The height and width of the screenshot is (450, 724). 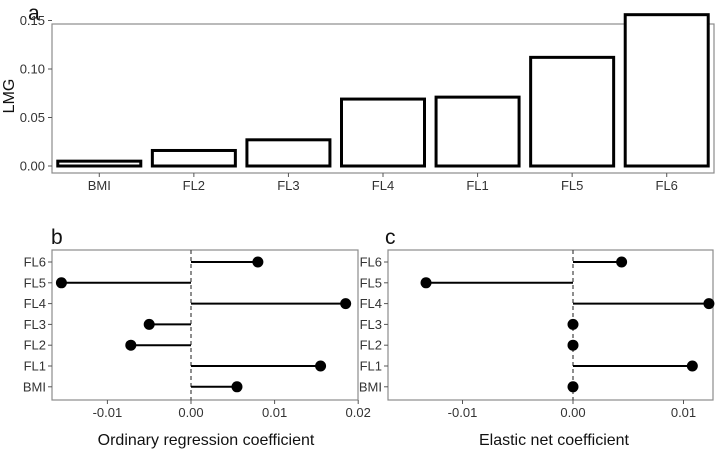 I want to click on panel-b-xlabel: Ordinary regression coefficient, so click(x=206, y=440).